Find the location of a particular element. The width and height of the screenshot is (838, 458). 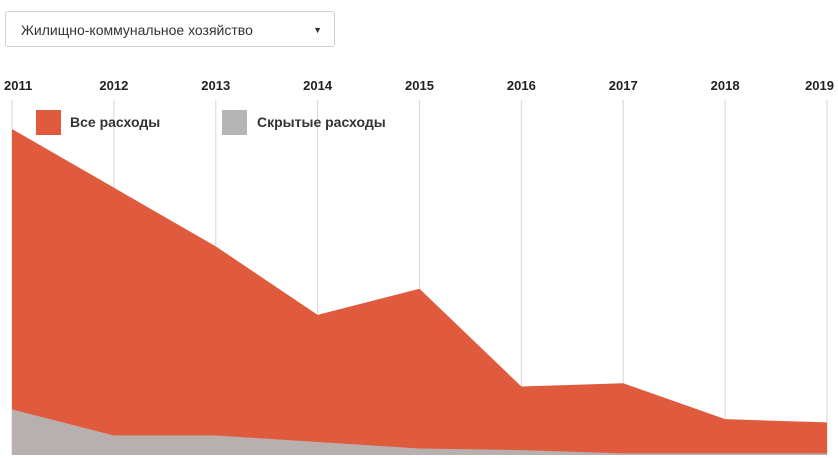

year-label-2011: 2011 is located at coordinates (18, 85).